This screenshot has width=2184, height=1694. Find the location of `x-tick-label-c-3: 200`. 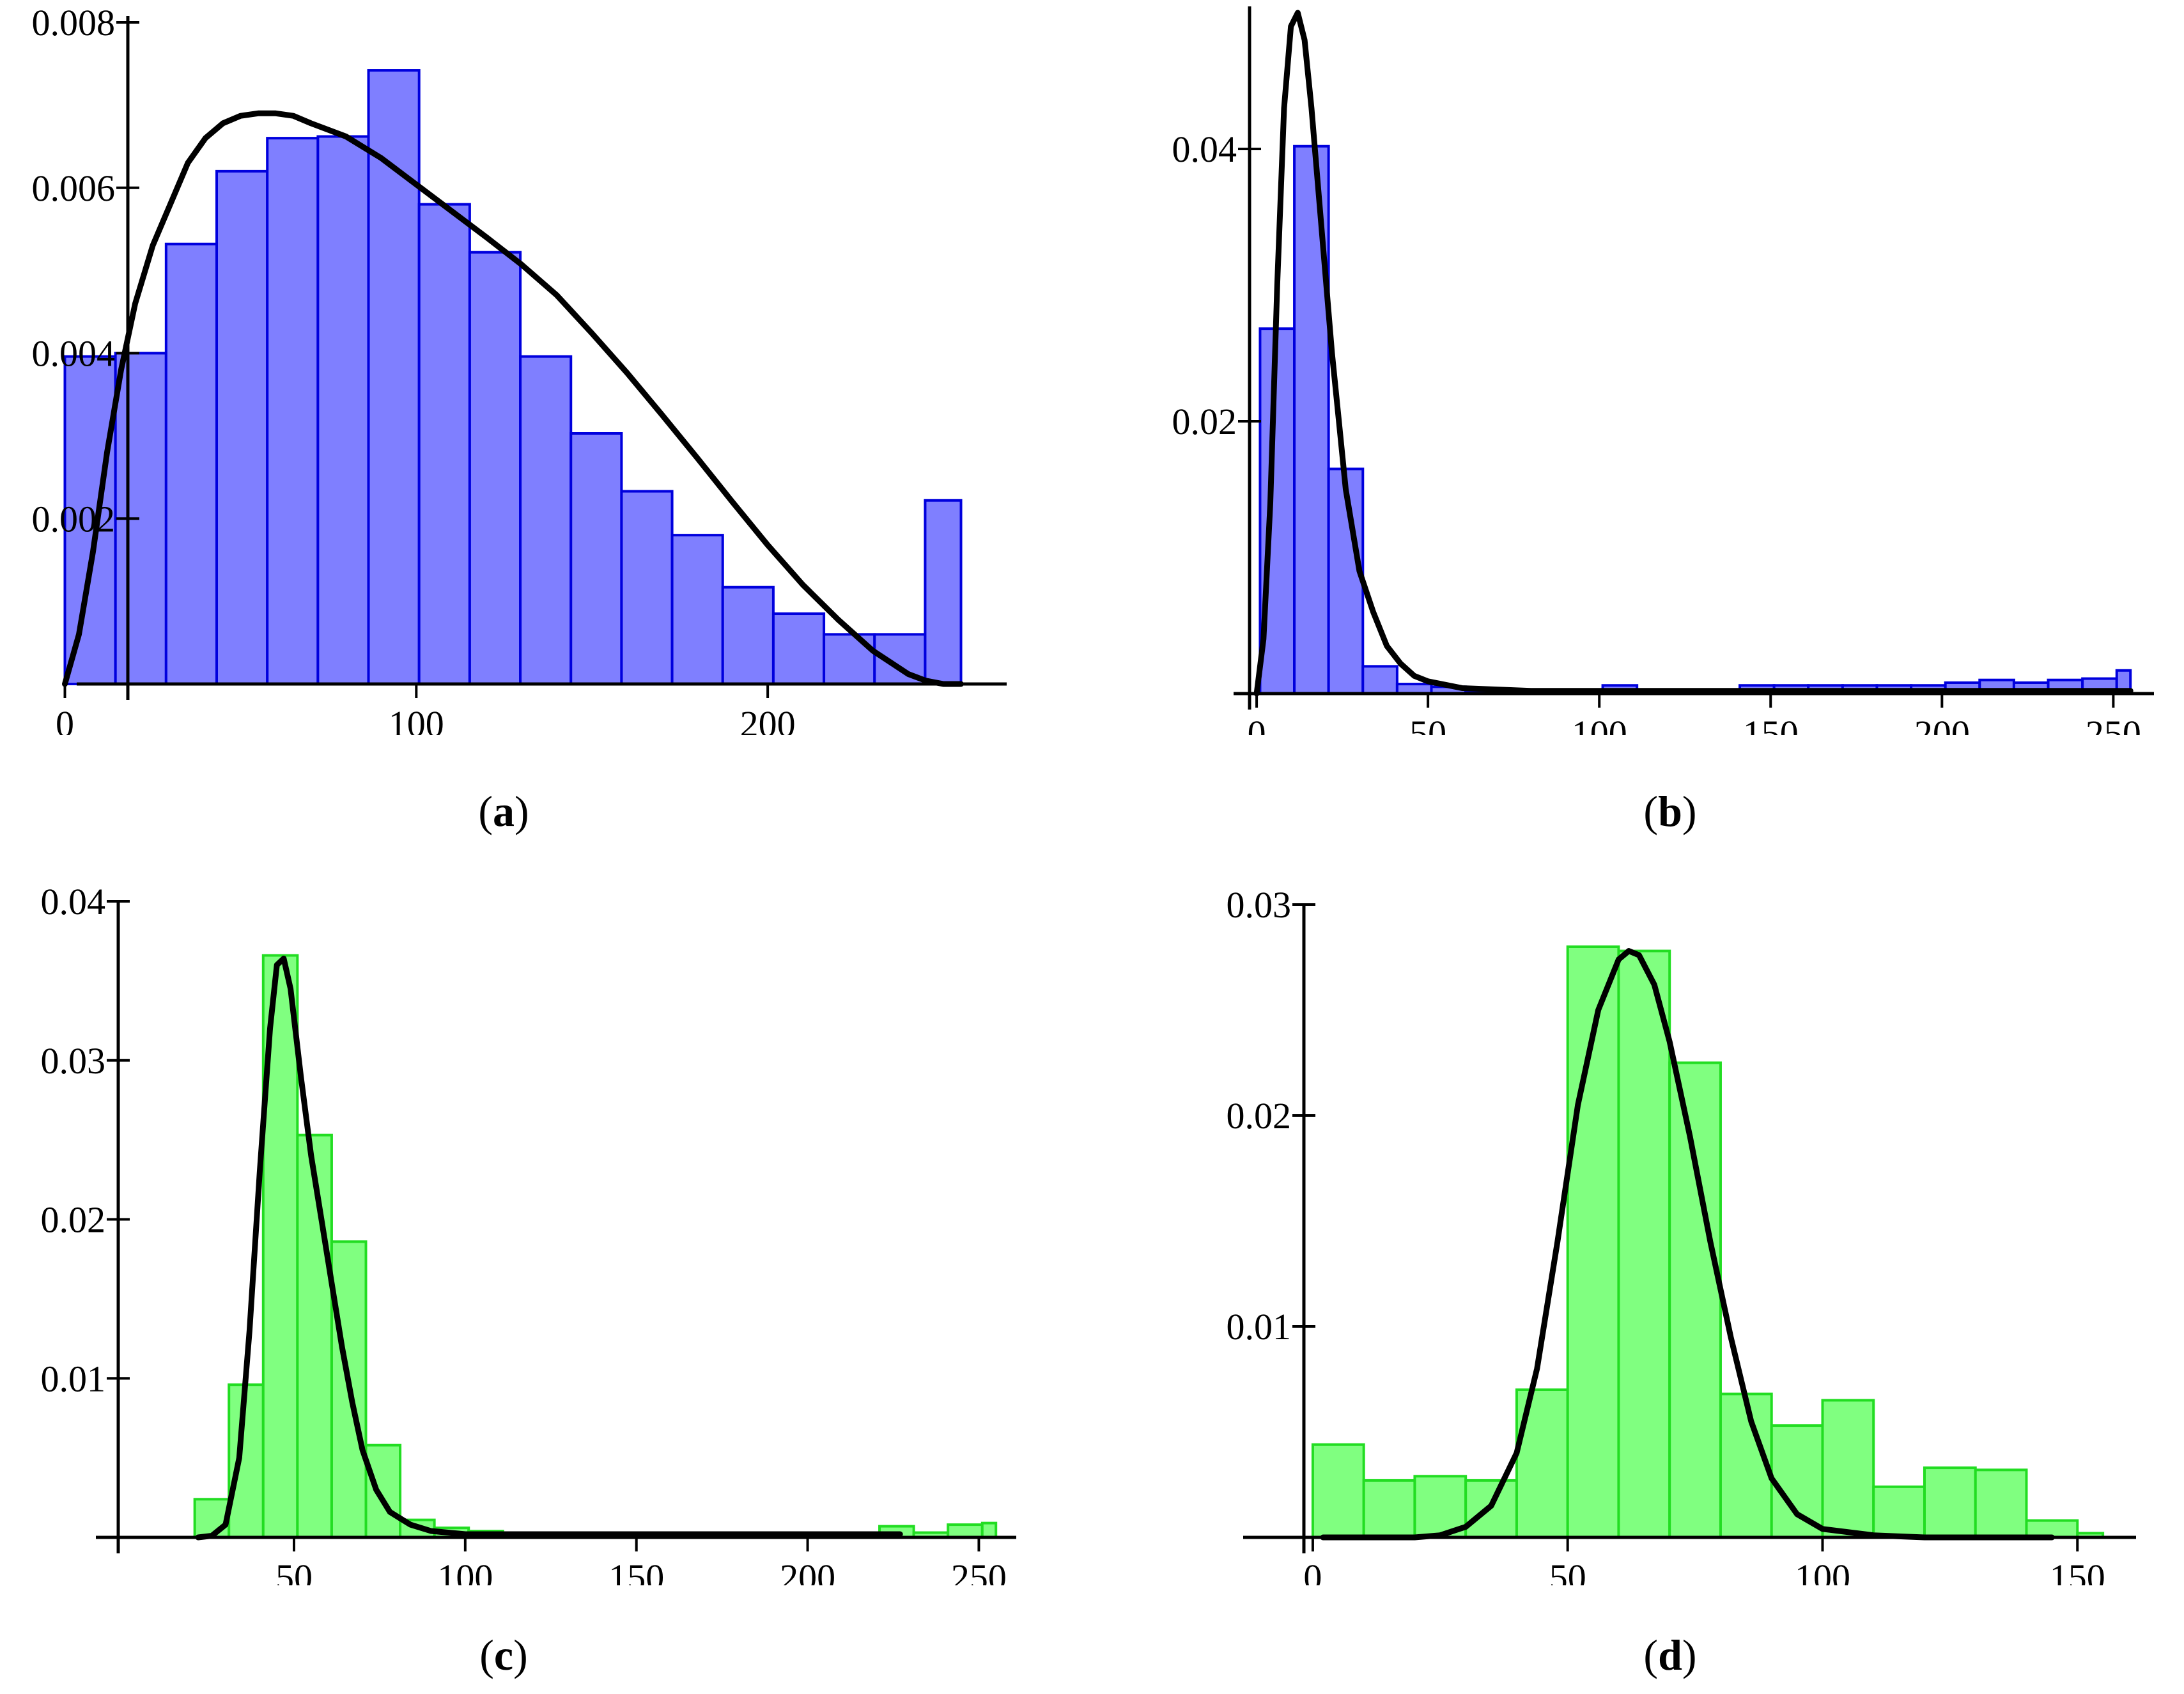

x-tick-label-c-3: 200 is located at coordinates (807, 1571).